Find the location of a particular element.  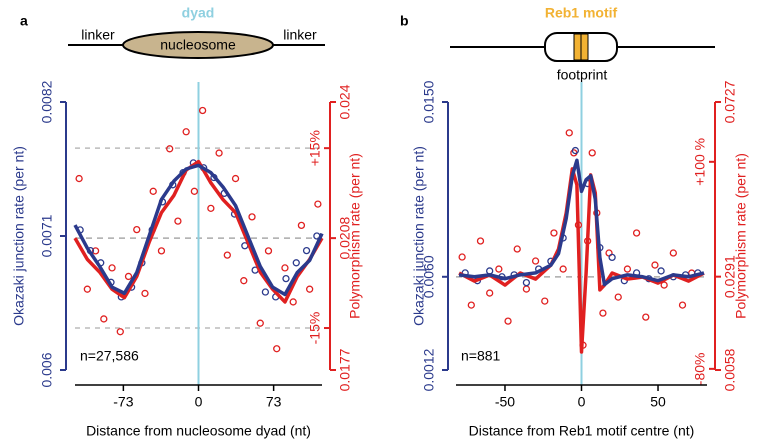

panel-label: a is located at coordinates (24, 21).